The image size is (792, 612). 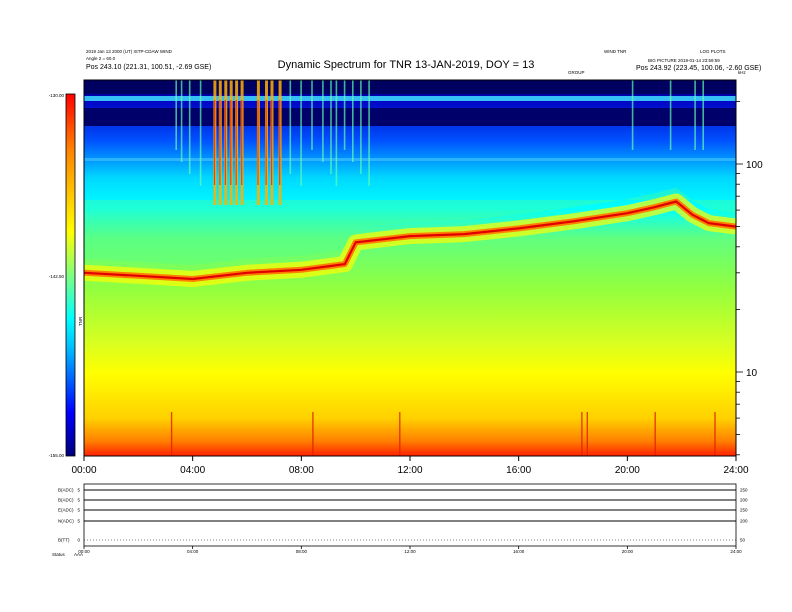 I want to click on dark-band-top, so click(x=410, y=87).